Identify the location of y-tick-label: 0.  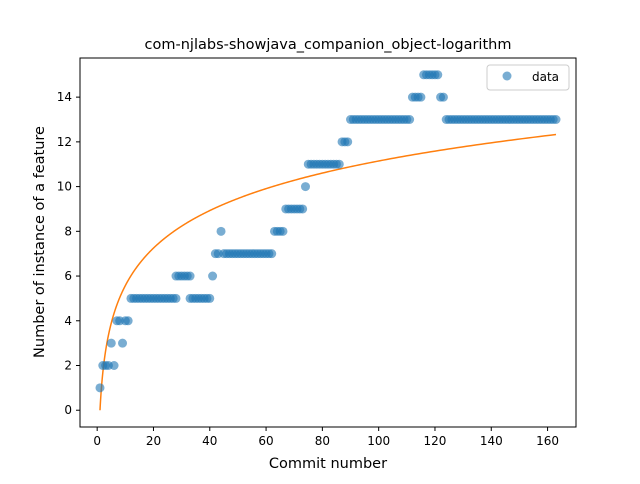
(68, 410).